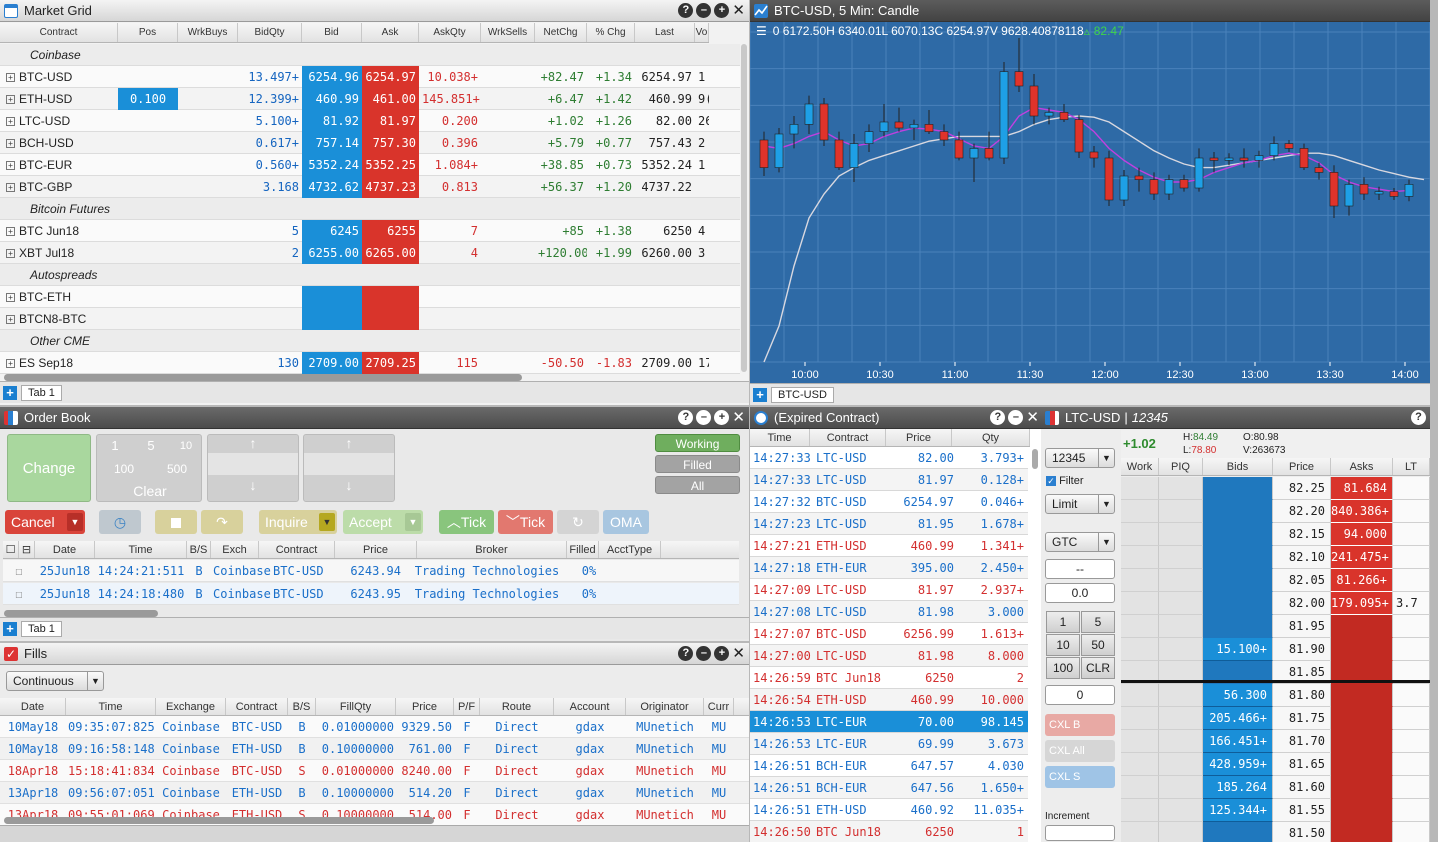  Describe the element at coordinates (450, 32) in the screenshot. I see `column-header-askqty: AskQty` at that location.